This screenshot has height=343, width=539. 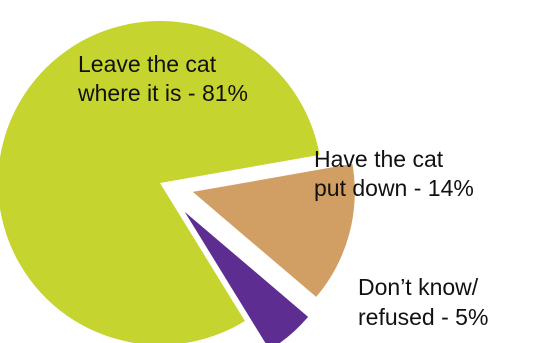 I want to click on label-leave-cat-line: Leave the cat, so click(x=147, y=64).